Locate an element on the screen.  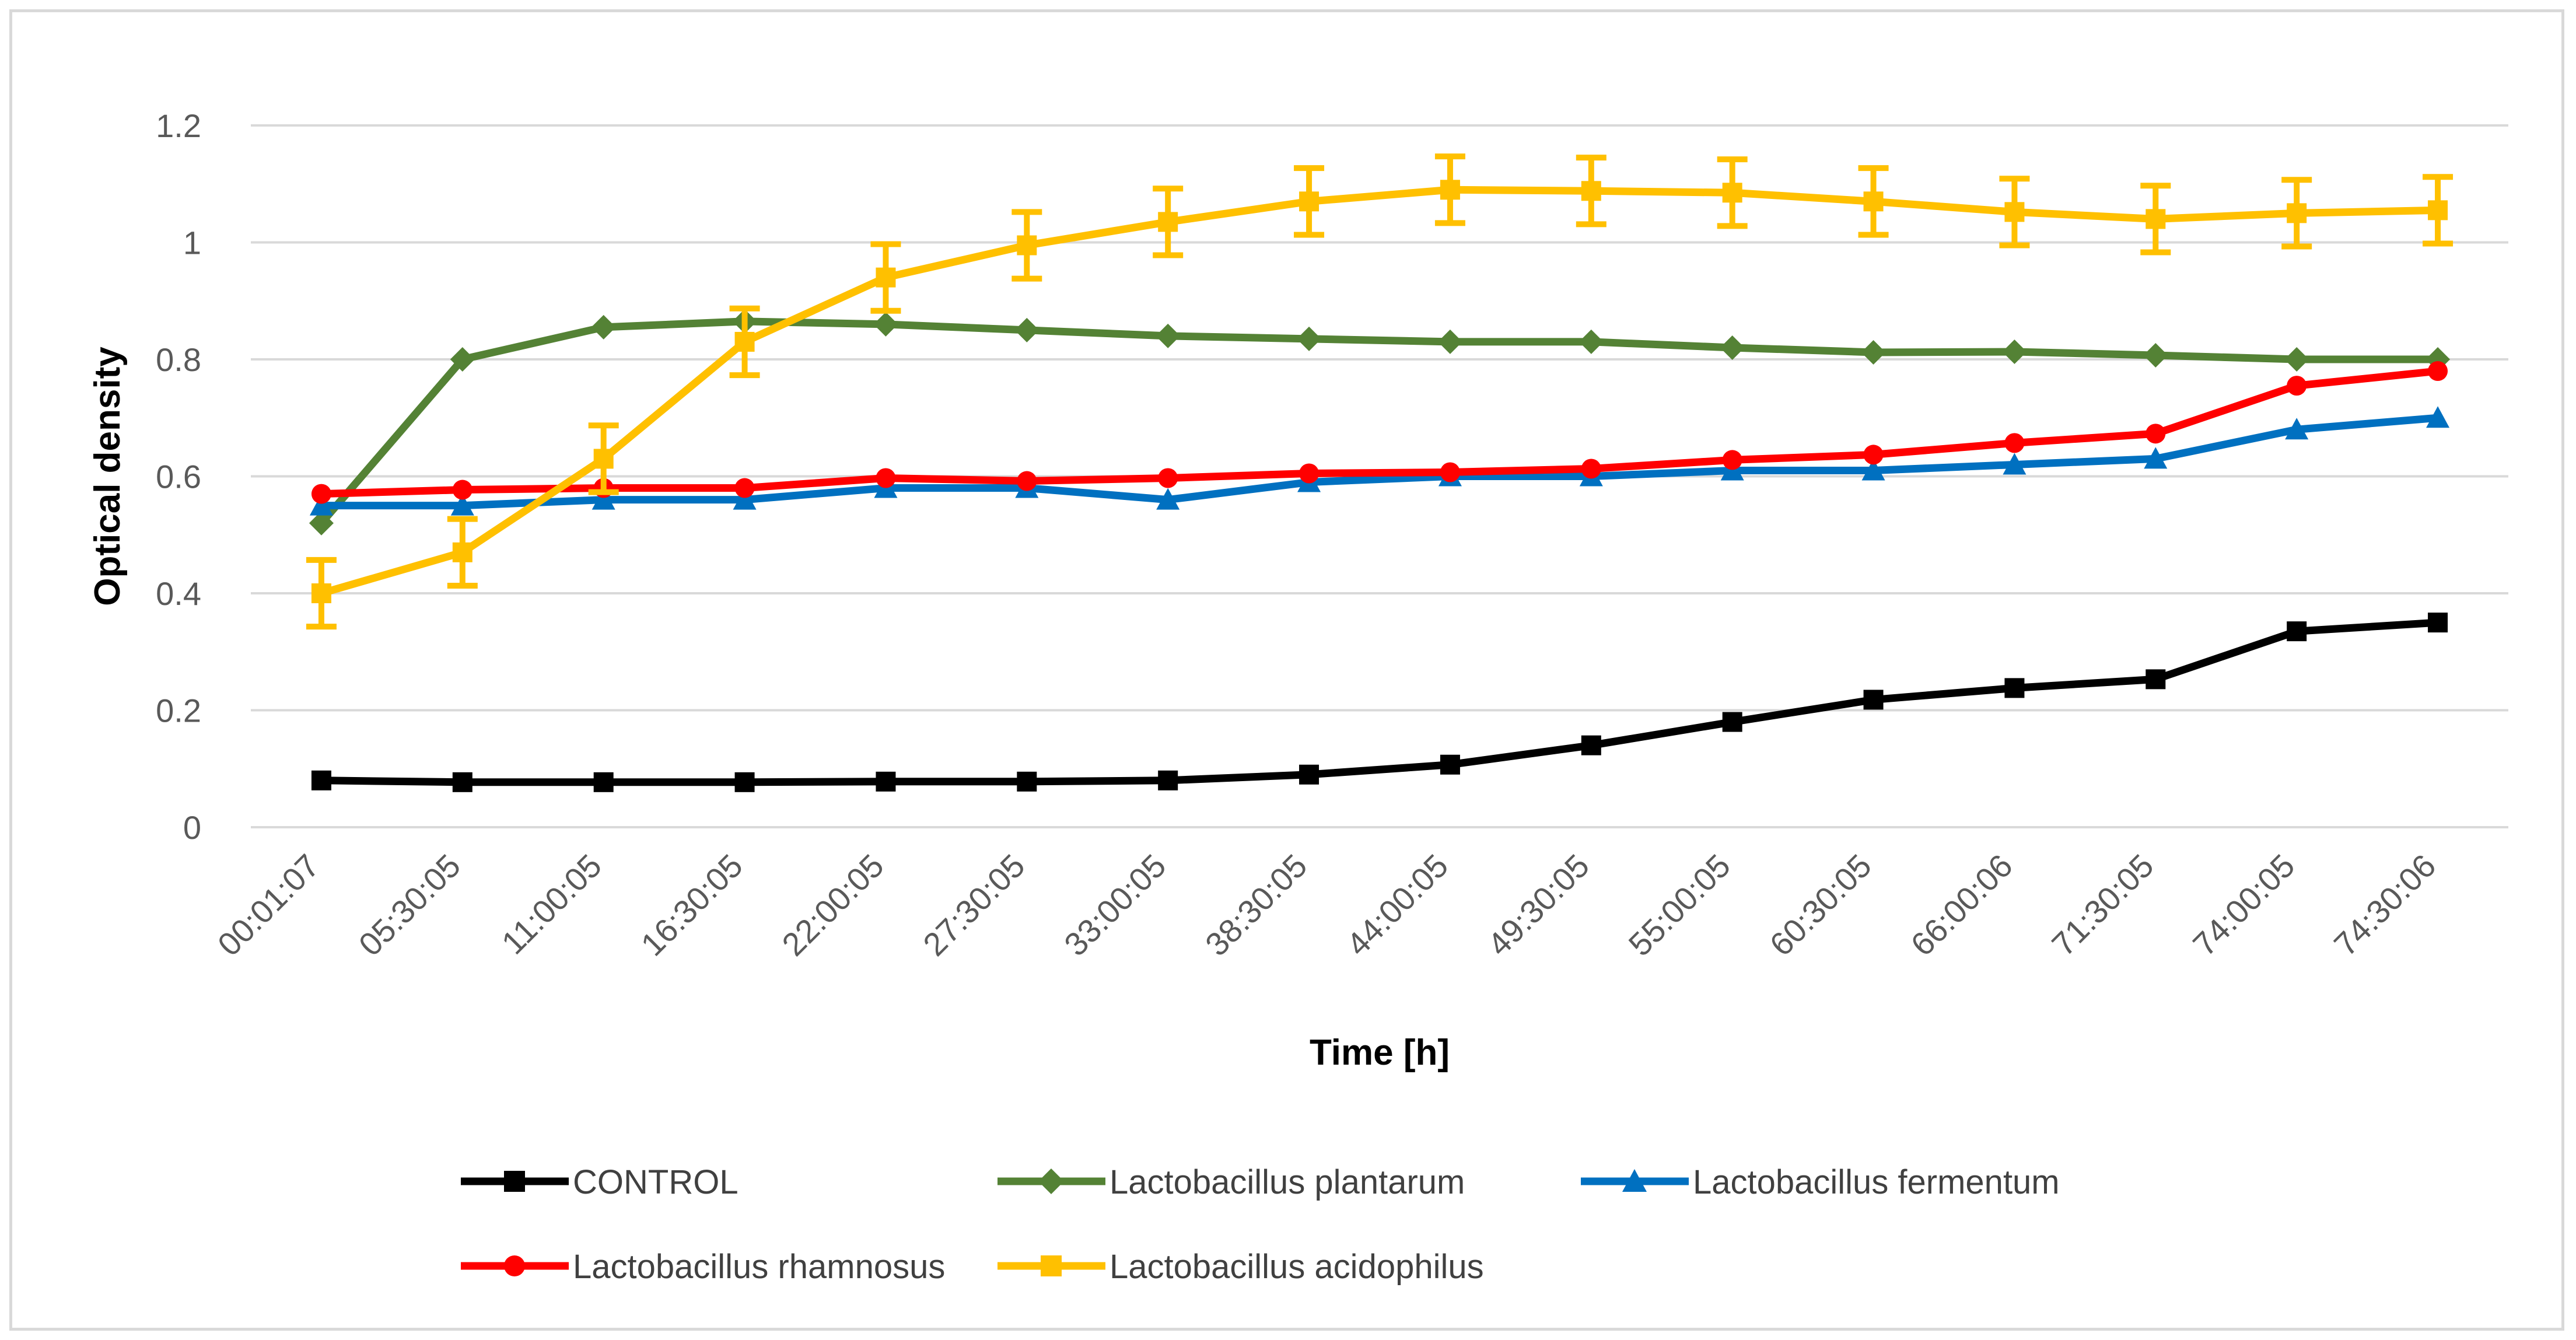
legend-marker-lactobacillus-acidophilus is located at coordinates (1051, 1265).